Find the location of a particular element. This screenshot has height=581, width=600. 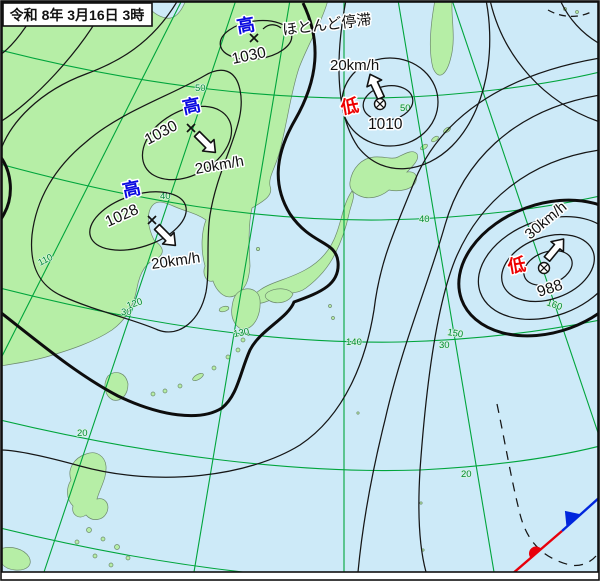

isobar-low-988-ring4-thick is located at coordinates (527, 268).